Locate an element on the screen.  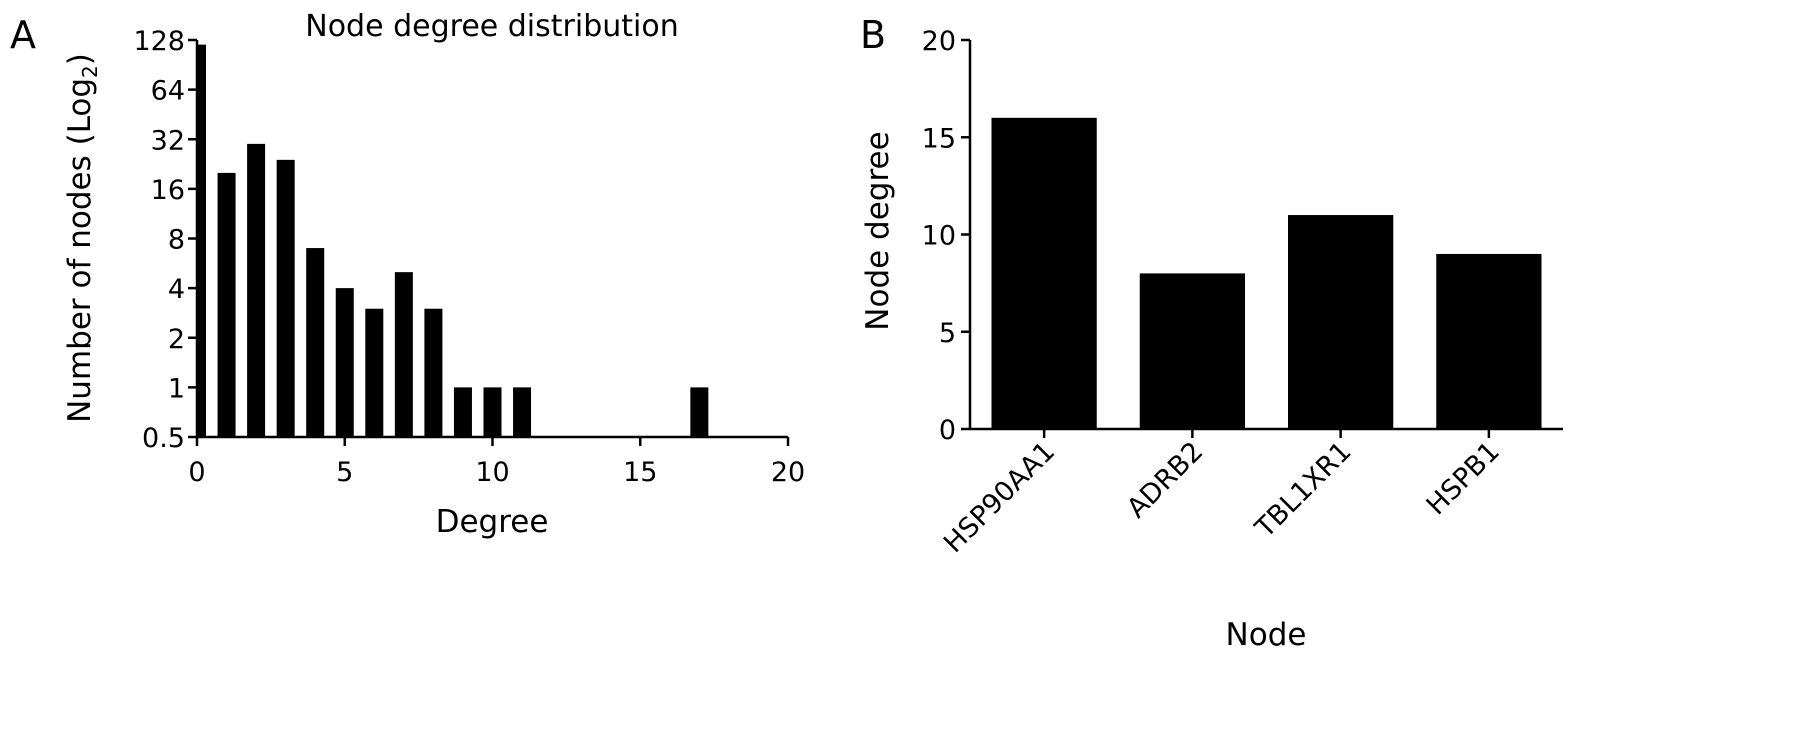
y-tick-label: 32 is located at coordinates (168, 140).